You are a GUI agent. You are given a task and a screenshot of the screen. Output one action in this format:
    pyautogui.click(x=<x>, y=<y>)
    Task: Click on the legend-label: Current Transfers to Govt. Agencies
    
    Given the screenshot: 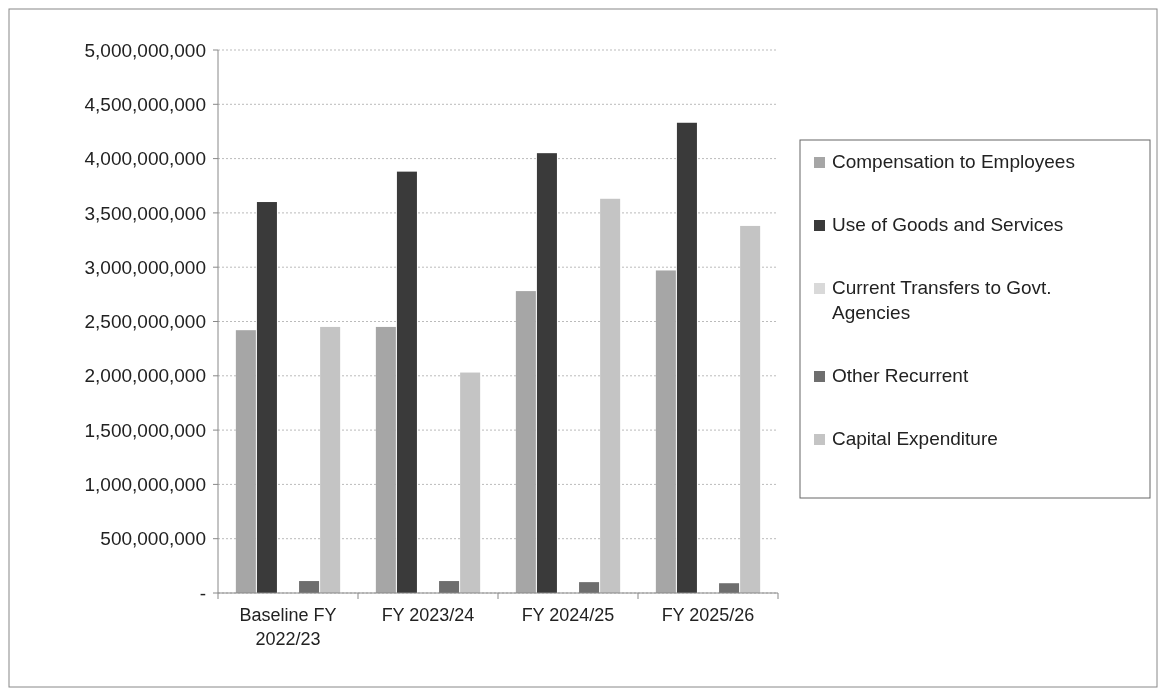 What is the action you would take?
    pyautogui.click(x=942, y=300)
    